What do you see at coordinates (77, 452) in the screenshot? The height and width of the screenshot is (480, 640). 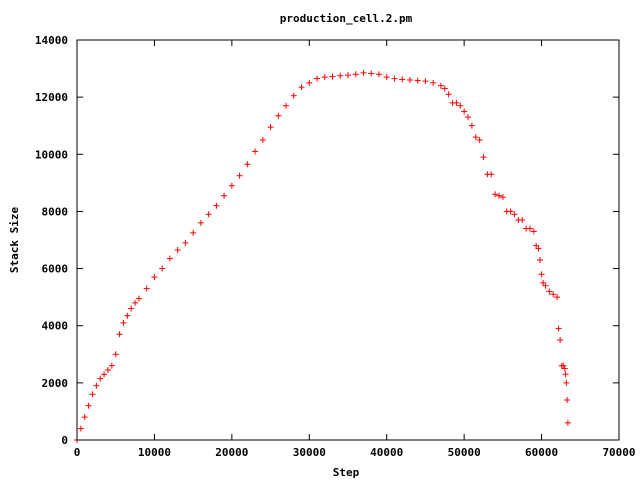 I see `x-tick-label: 0` at bounding box center [77, 452].